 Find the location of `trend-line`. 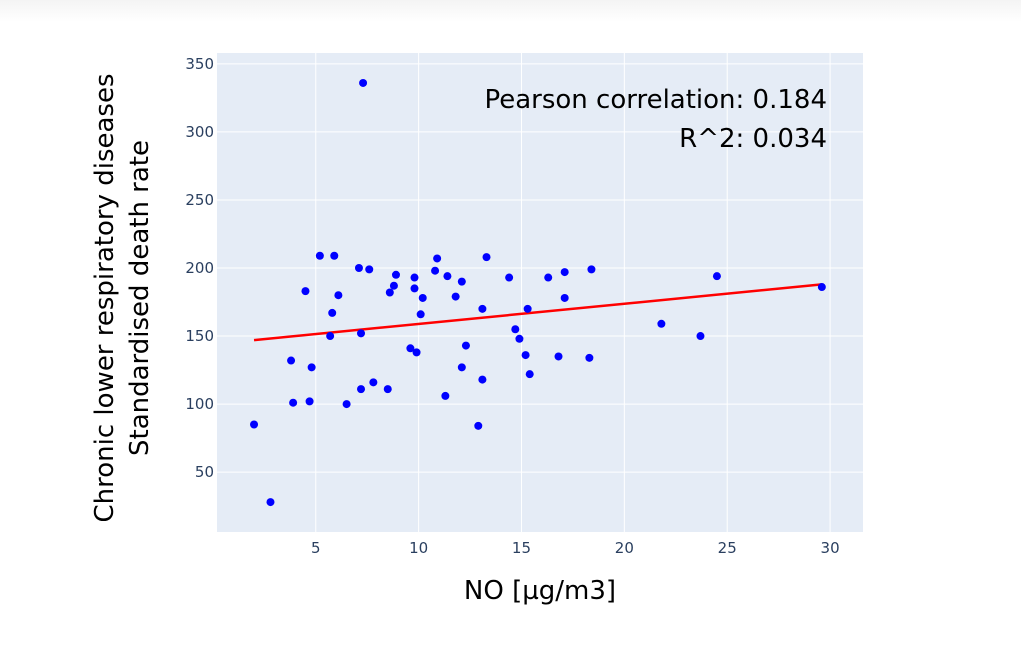

trend-line is located at coordinates (537, 312).